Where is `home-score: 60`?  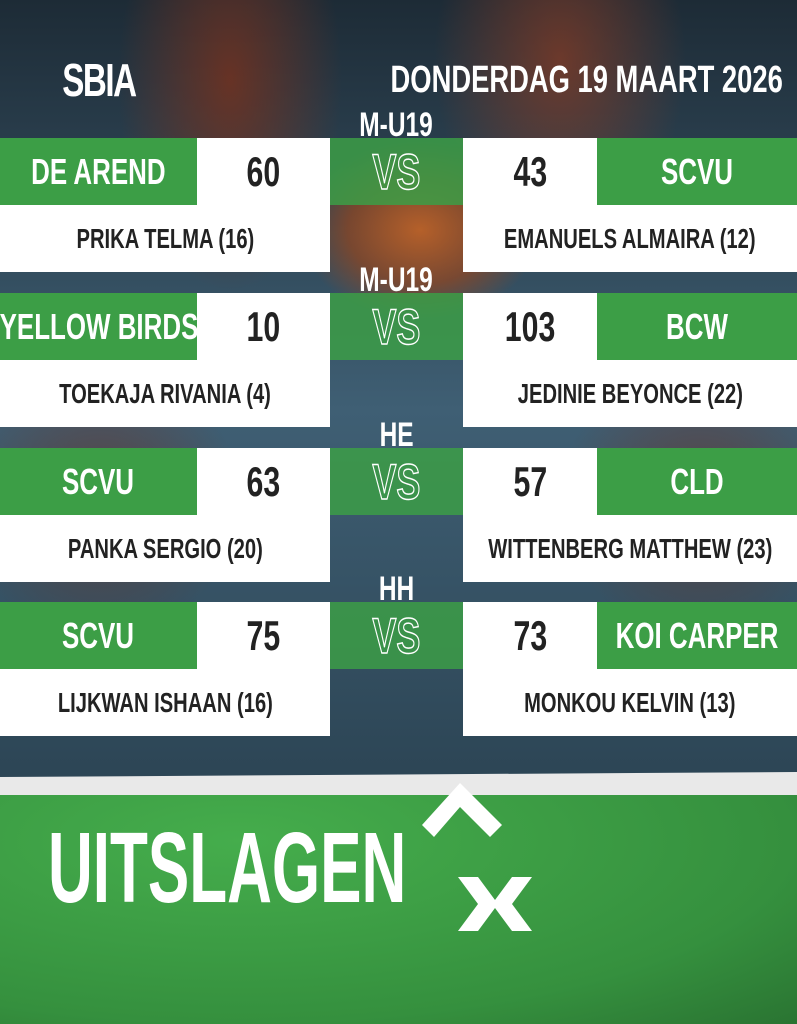
home-score: 60 is located at coordinates (263, 171).